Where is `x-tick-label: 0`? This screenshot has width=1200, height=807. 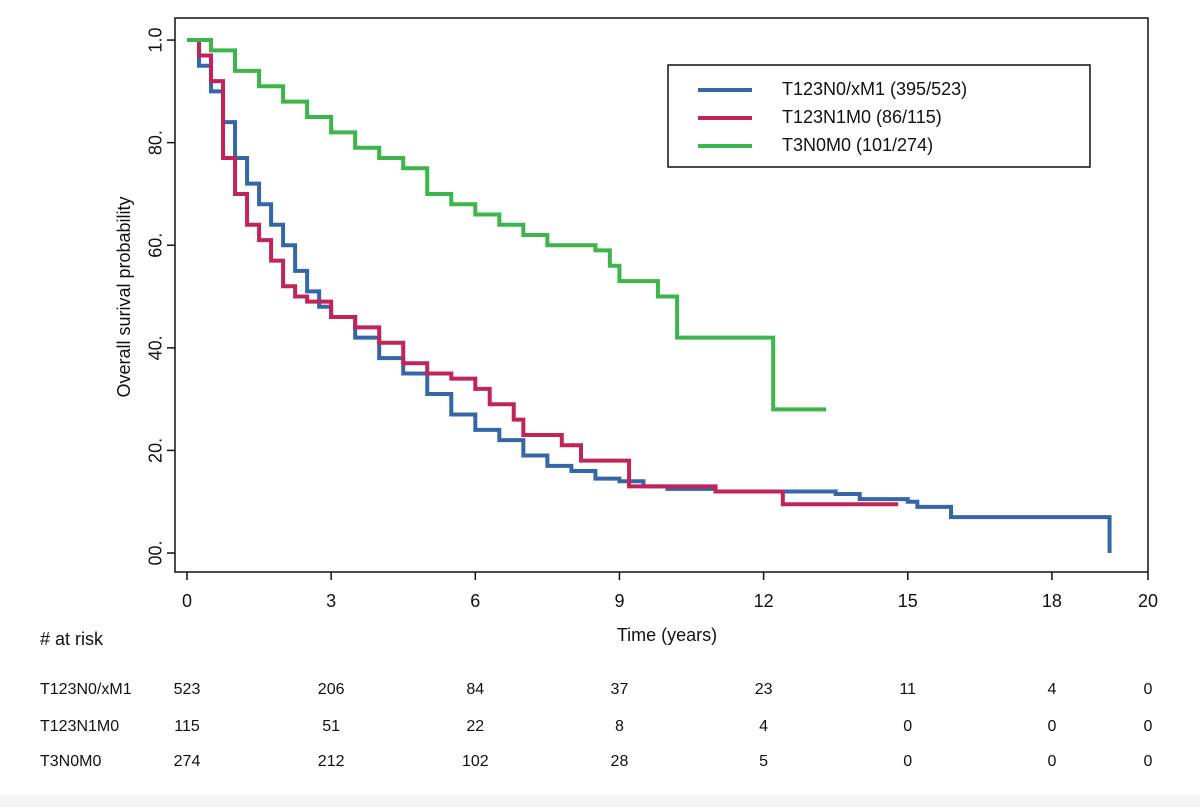 x-tick-label: 0 is located at coordinates (187, 601).